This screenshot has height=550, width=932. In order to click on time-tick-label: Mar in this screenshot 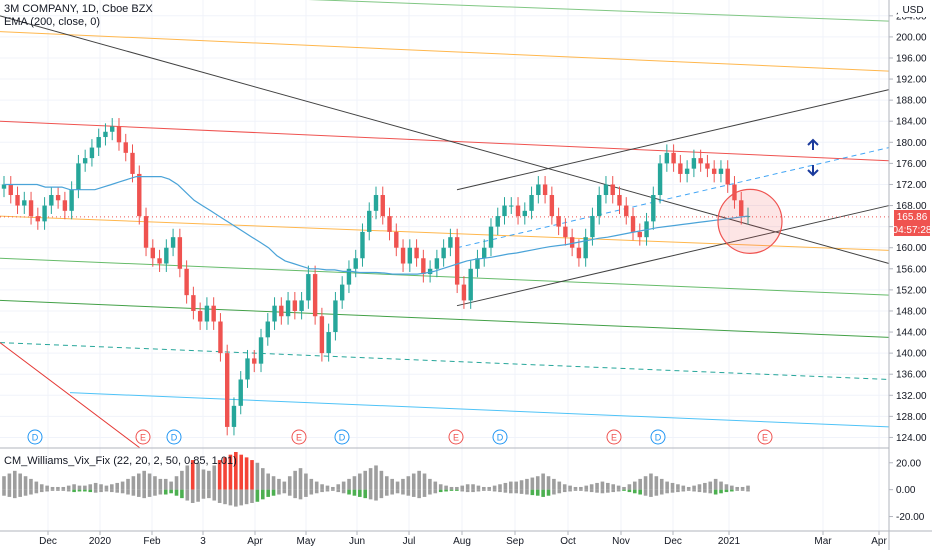, I will do `click(823, 541)`.